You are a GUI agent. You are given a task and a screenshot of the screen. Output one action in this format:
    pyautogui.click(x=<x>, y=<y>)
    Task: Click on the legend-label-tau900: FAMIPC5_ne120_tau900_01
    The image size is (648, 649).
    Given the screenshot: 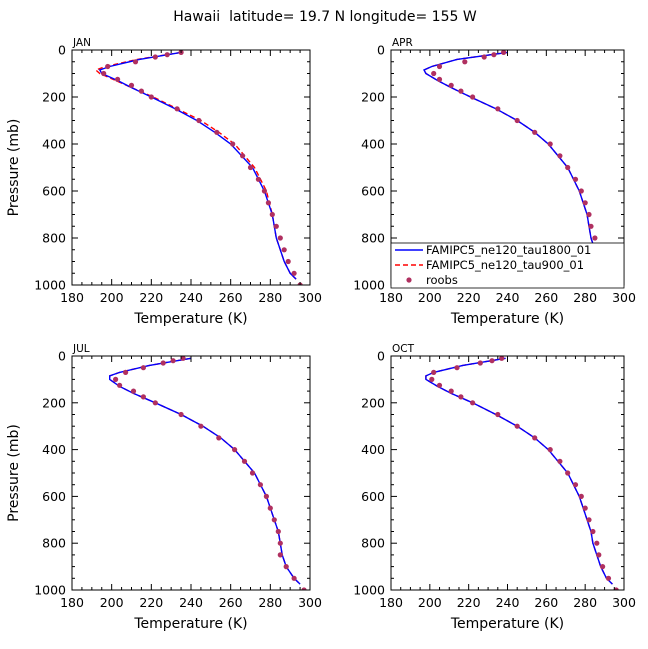 What is the action you would take?
    pyautogui.click(x=505, y=265)
    